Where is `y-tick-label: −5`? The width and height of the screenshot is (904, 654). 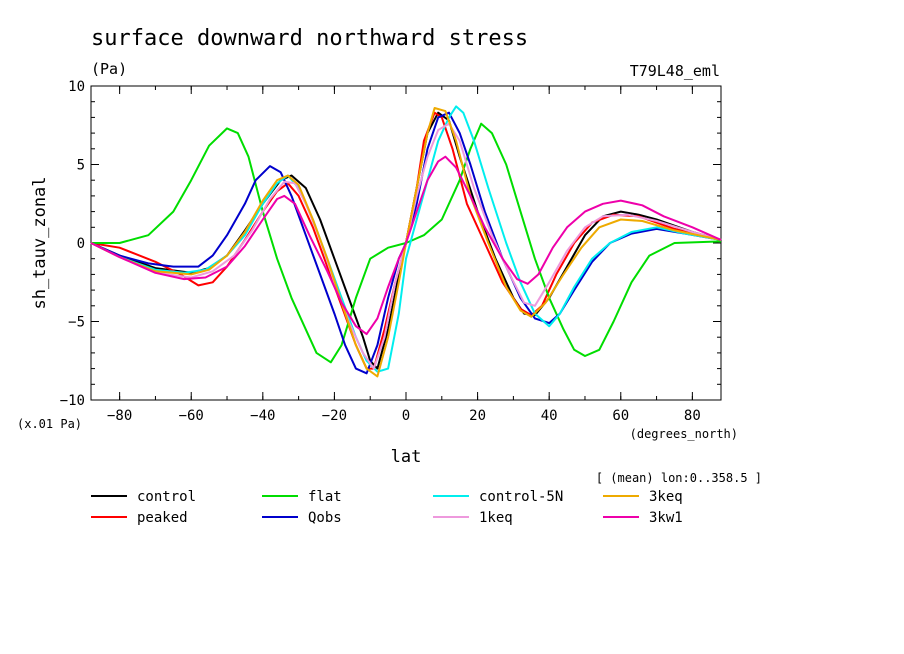 y-tick-label: −5 is located at coordinates (76, 323).